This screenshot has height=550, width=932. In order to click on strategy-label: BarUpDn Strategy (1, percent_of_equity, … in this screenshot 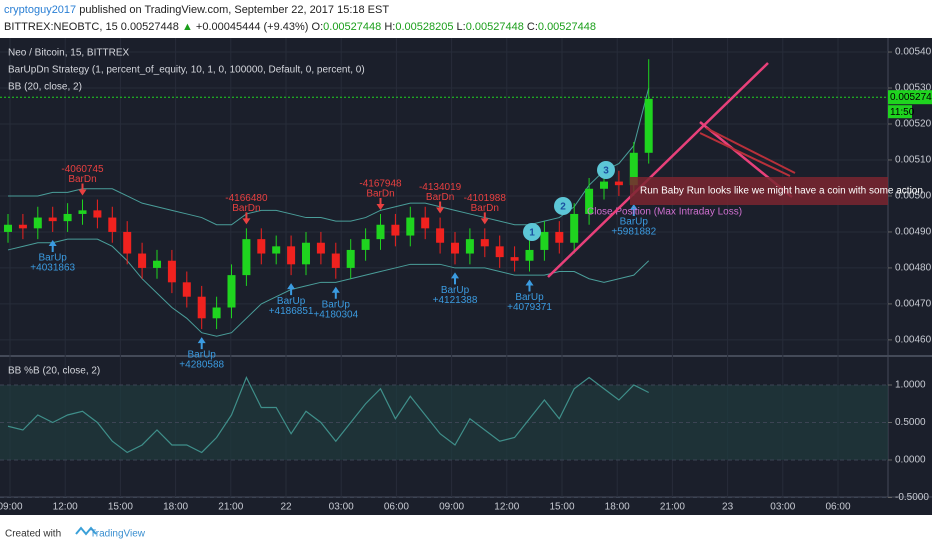, I will do `click(186, 70)`.